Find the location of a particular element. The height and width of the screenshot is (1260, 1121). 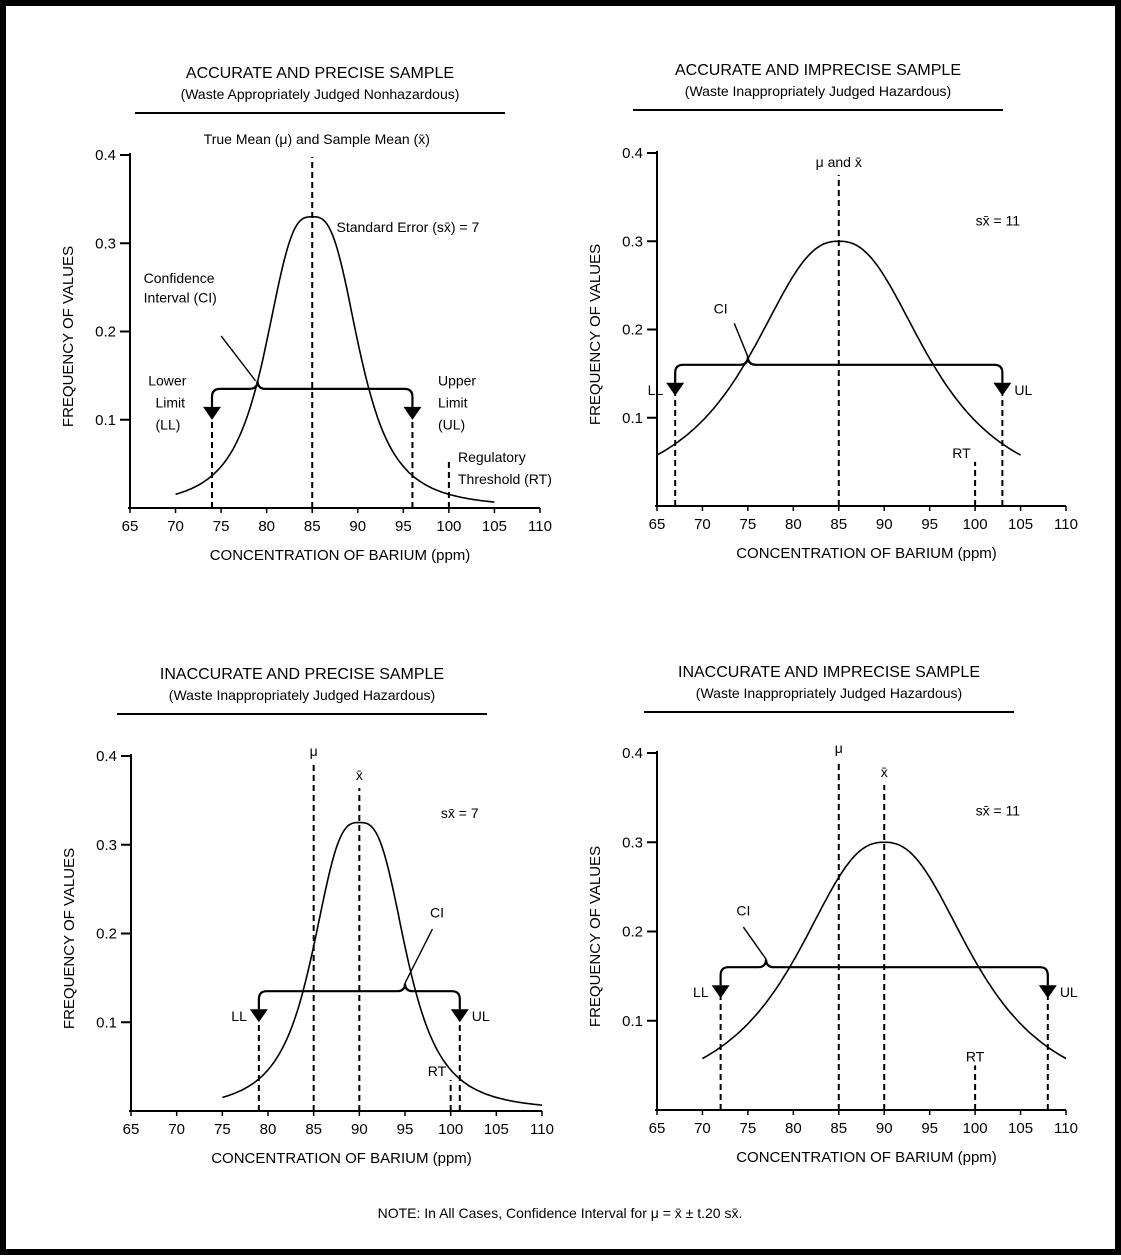

ll-label: Lower is located at coordinates (167, 380).